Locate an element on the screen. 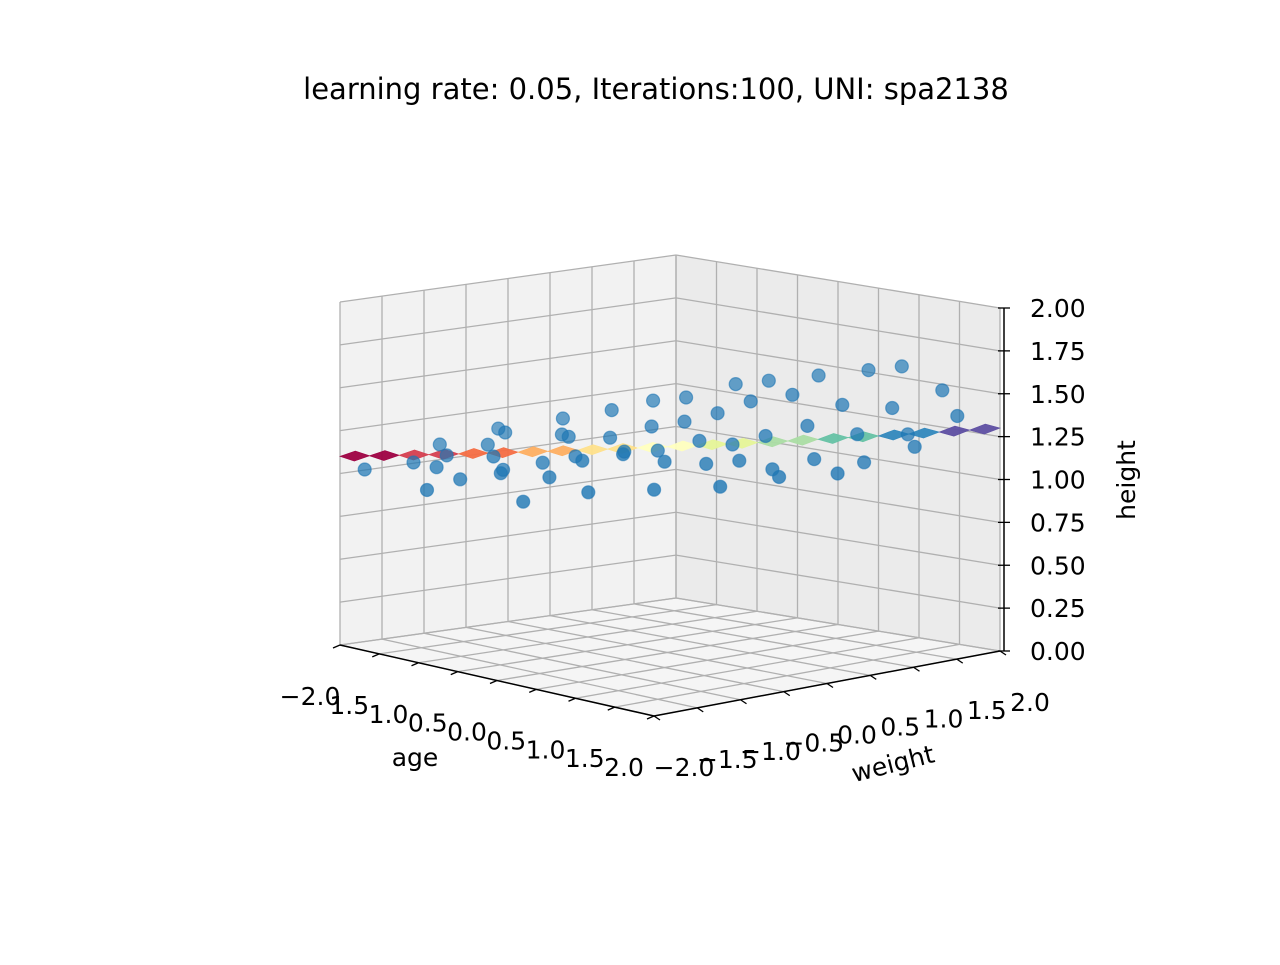 Image resolution: width=1280 pixels, height=965 pixels. x-tick-label: −2.0 is located at coordinates (310, 696).